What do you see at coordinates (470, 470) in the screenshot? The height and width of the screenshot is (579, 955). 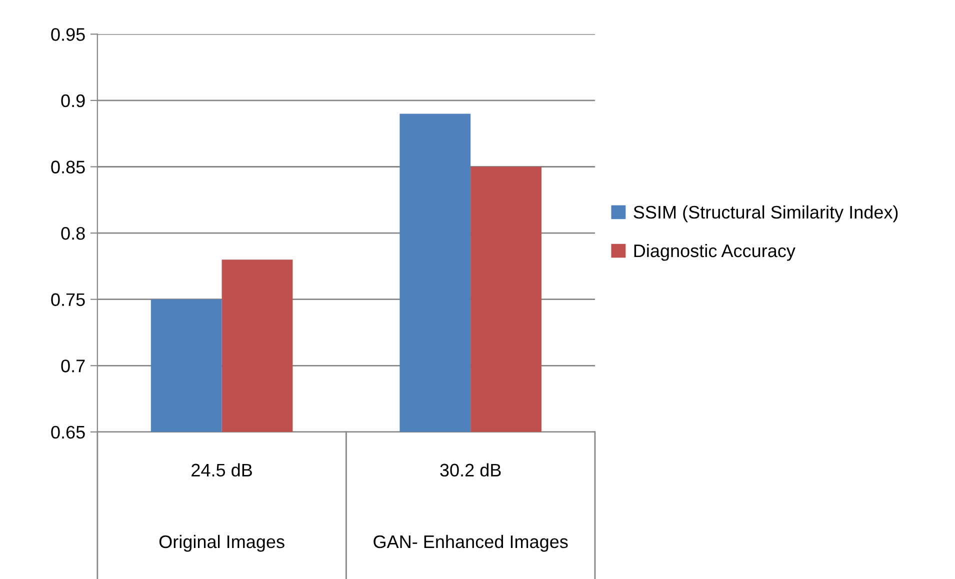 I see `x-tick-label: 30.2 dB` at bounding box center [470, 470].